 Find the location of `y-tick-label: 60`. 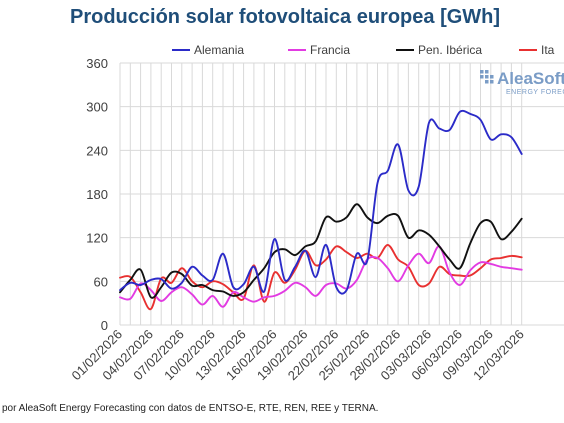

y-tick-label: 60 is located at coordinates (101, 281).